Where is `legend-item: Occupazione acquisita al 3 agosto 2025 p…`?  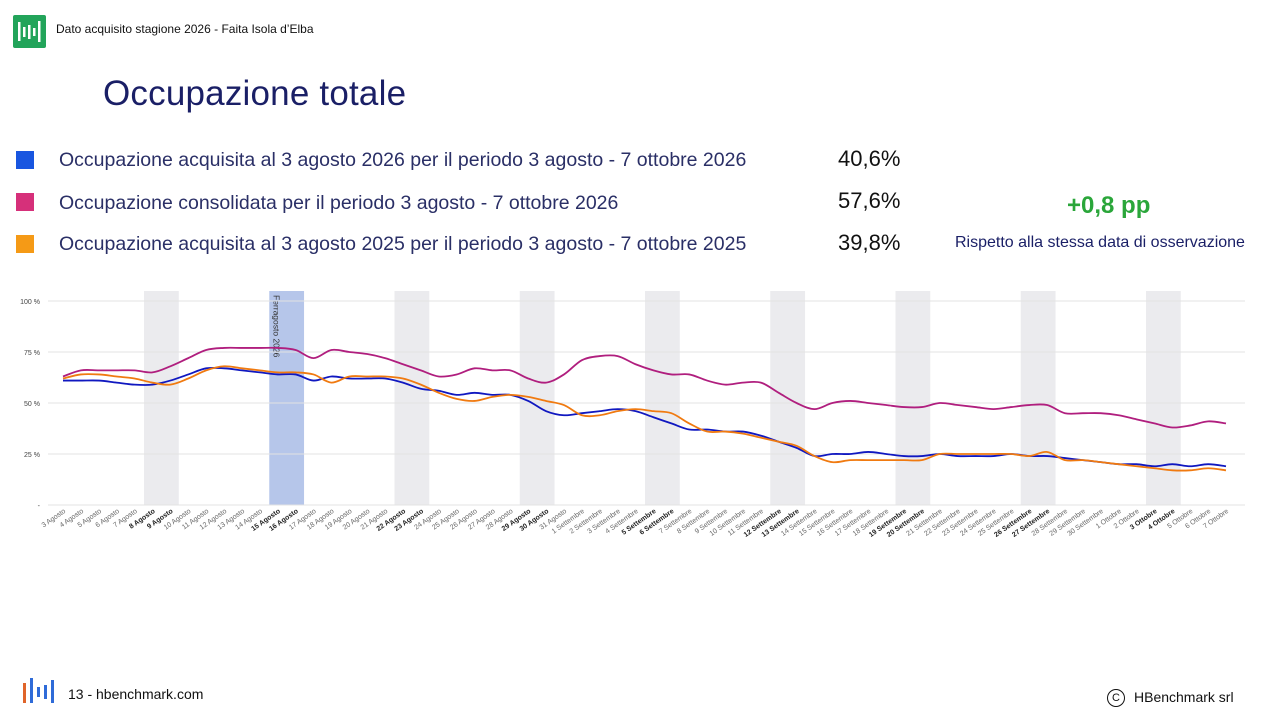
legend-item: Occupazione acquisita al 3 agosto 2025 p… is located at coordinates (640, 245).